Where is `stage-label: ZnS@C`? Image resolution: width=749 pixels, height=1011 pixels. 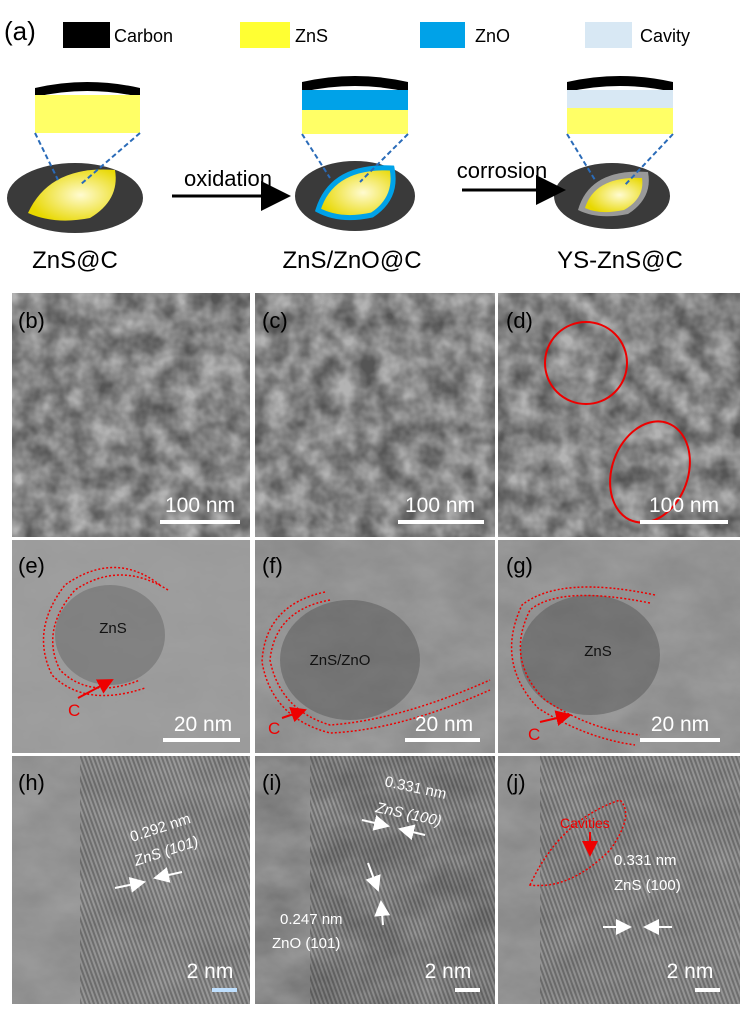
stage-label: ZnS@C is located at coordinates (75, 260).